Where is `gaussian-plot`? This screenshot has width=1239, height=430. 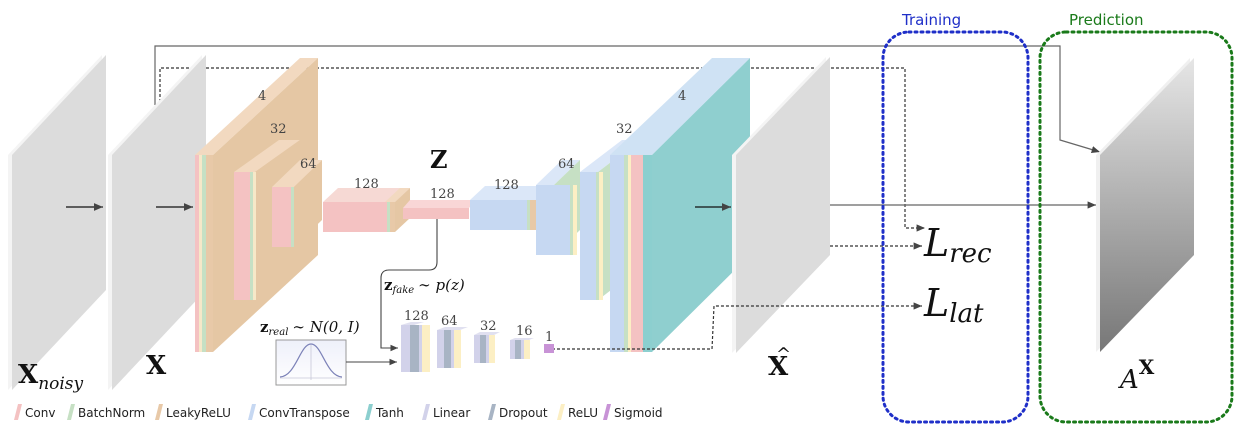
gaussian-plot is located at coordinates (311, 362).